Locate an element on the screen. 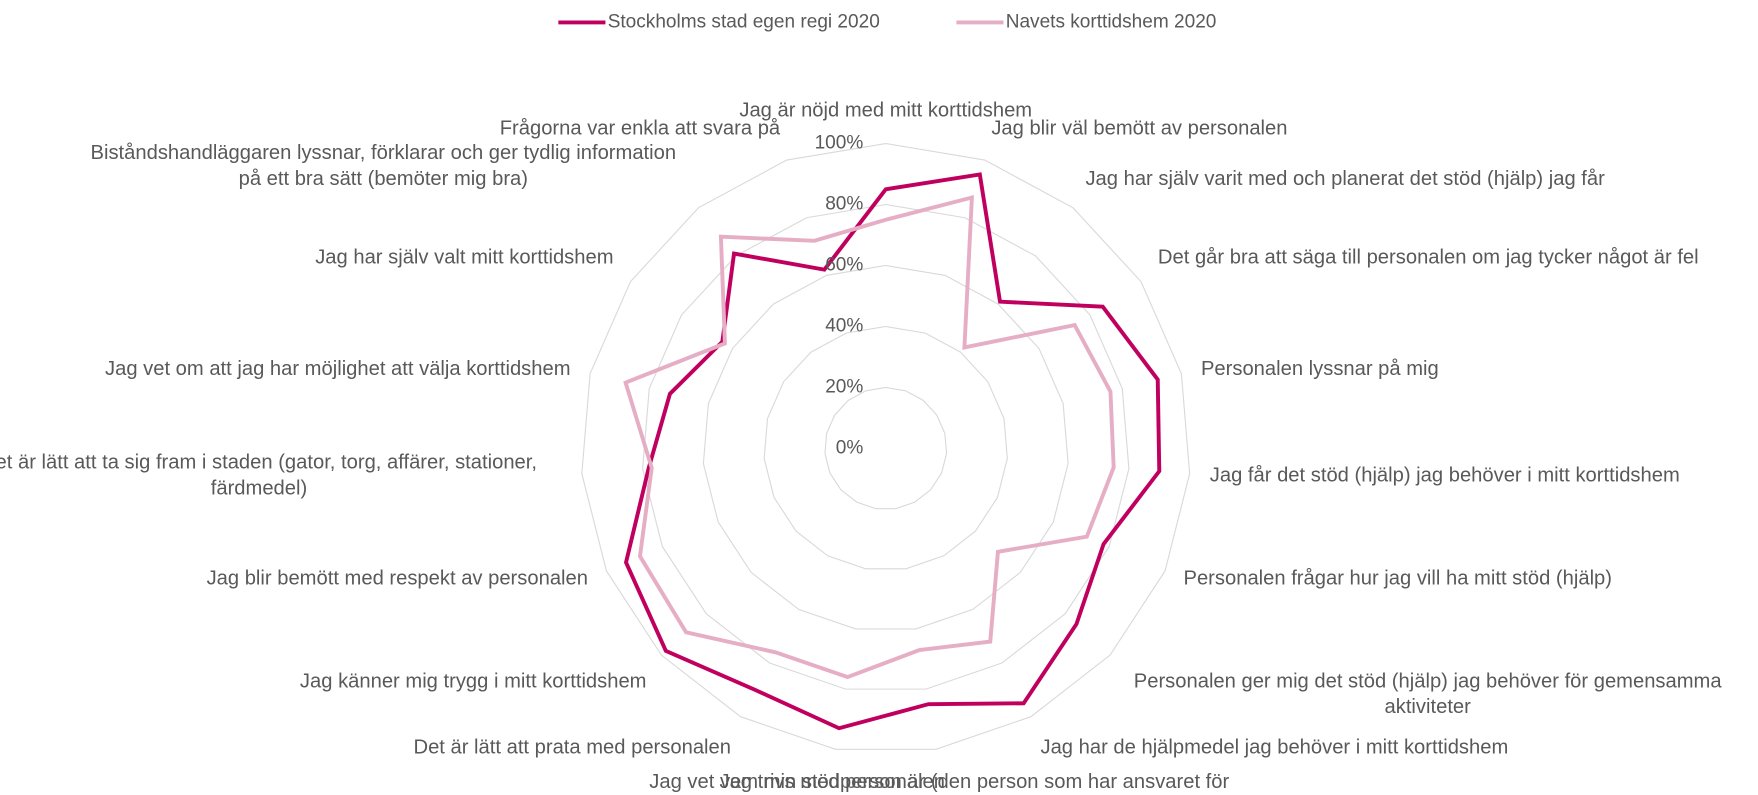 The height and width of the screenshot is (795, 1758). category-label: Jag blir väl bemött av personalen is located at coordinates (1139, 127).